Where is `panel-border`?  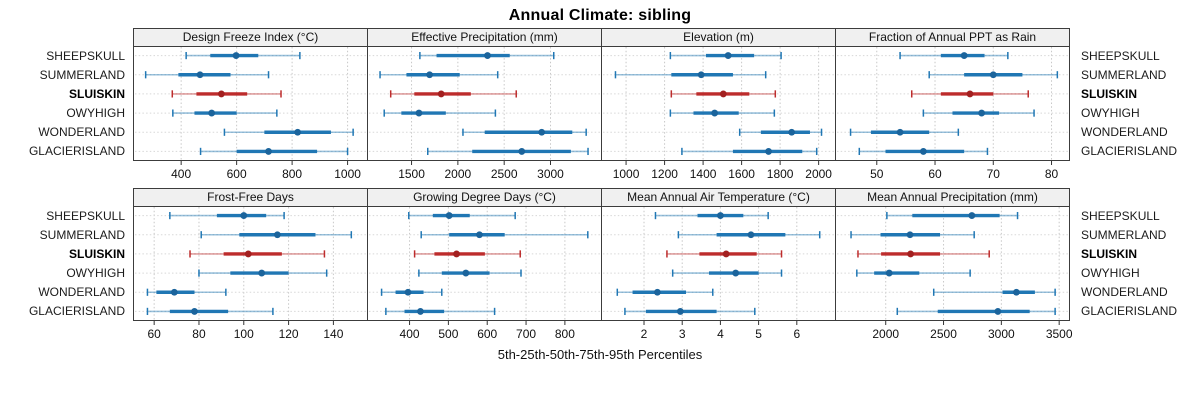 panel-border is located at coordinates (952, 263).